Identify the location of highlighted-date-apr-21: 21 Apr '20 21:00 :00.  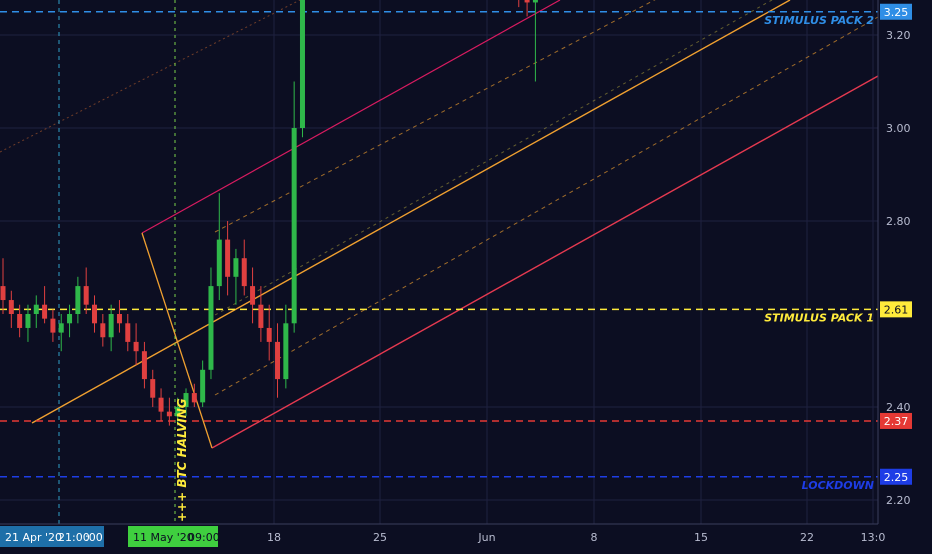
(52, 536).